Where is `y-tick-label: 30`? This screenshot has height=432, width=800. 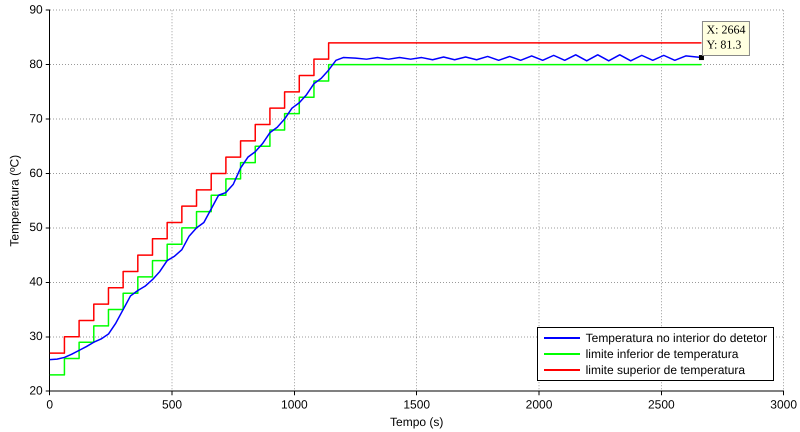
y-tick-label: 30 is located at coordinates (36, 336).